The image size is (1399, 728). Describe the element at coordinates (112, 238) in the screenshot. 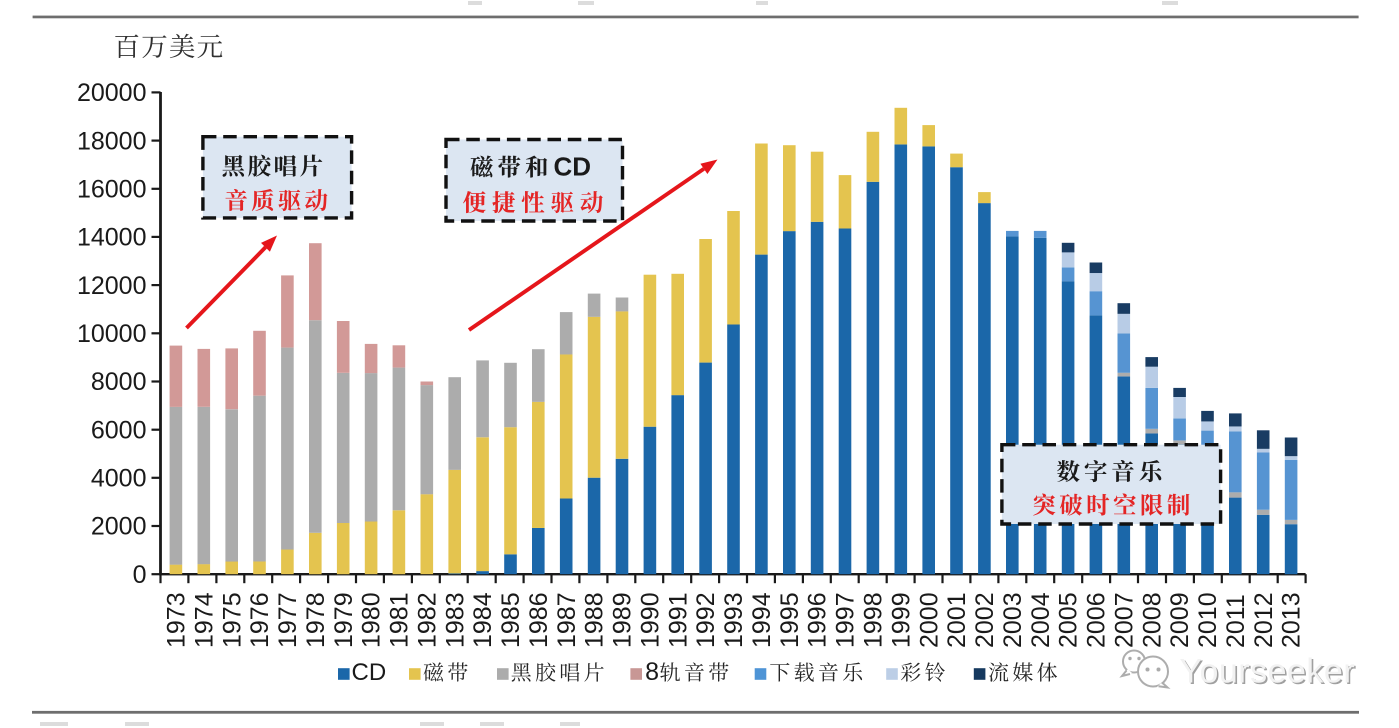

I see `svg-text: 14000` at that location.